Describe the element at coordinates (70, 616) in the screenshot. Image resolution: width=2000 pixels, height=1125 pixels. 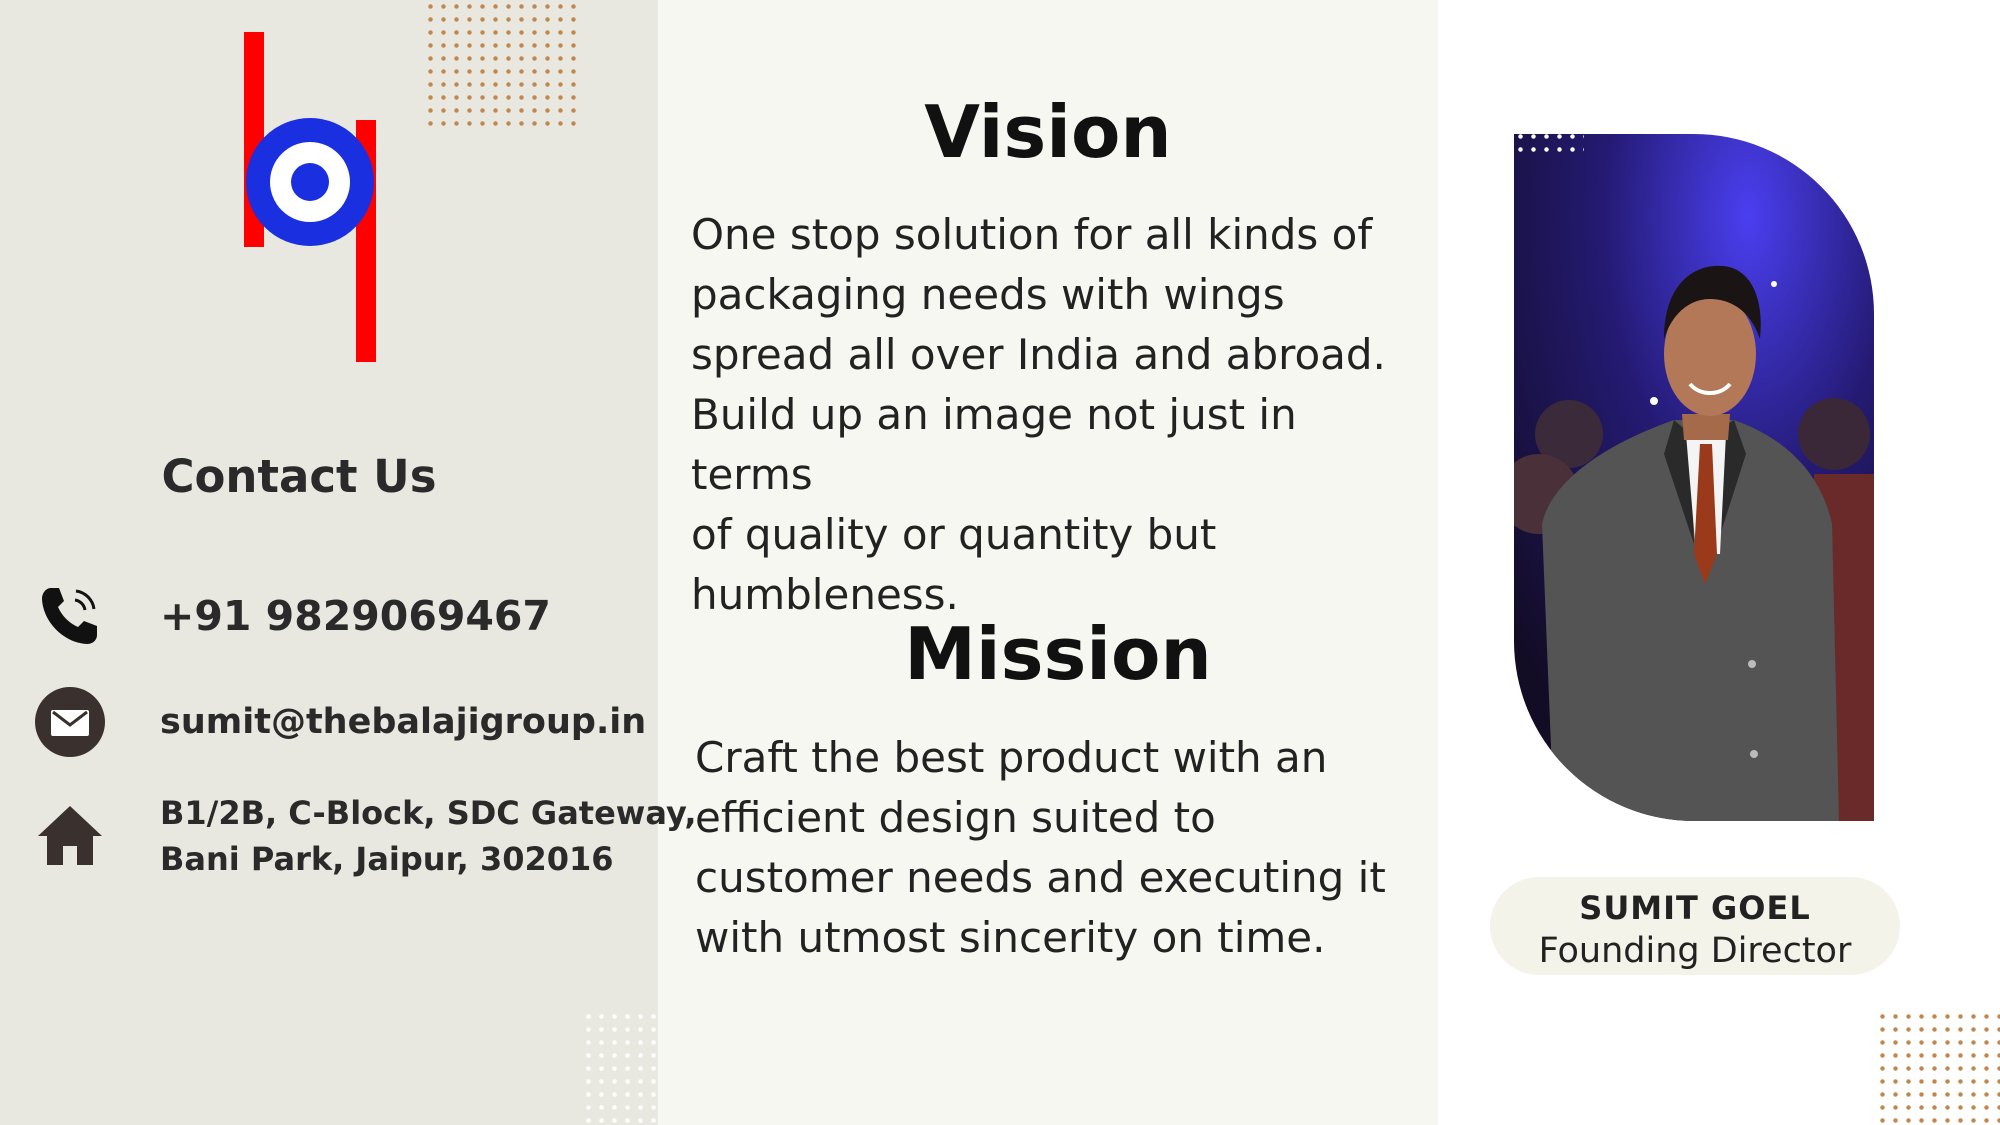
I see `phone-icon` at that location.